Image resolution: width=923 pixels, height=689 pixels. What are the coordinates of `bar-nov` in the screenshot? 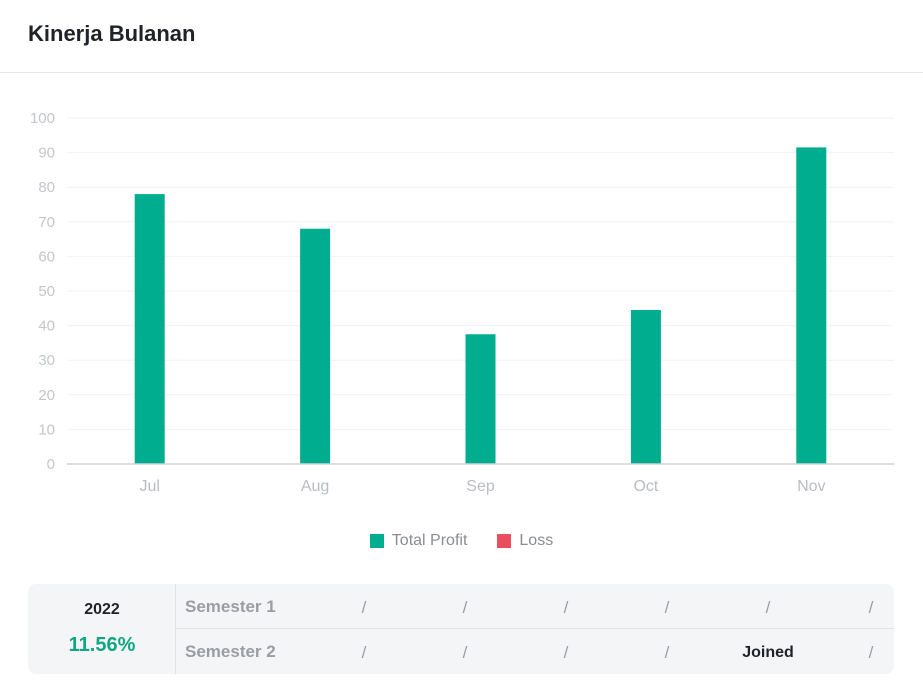 It's located at (811, 305).